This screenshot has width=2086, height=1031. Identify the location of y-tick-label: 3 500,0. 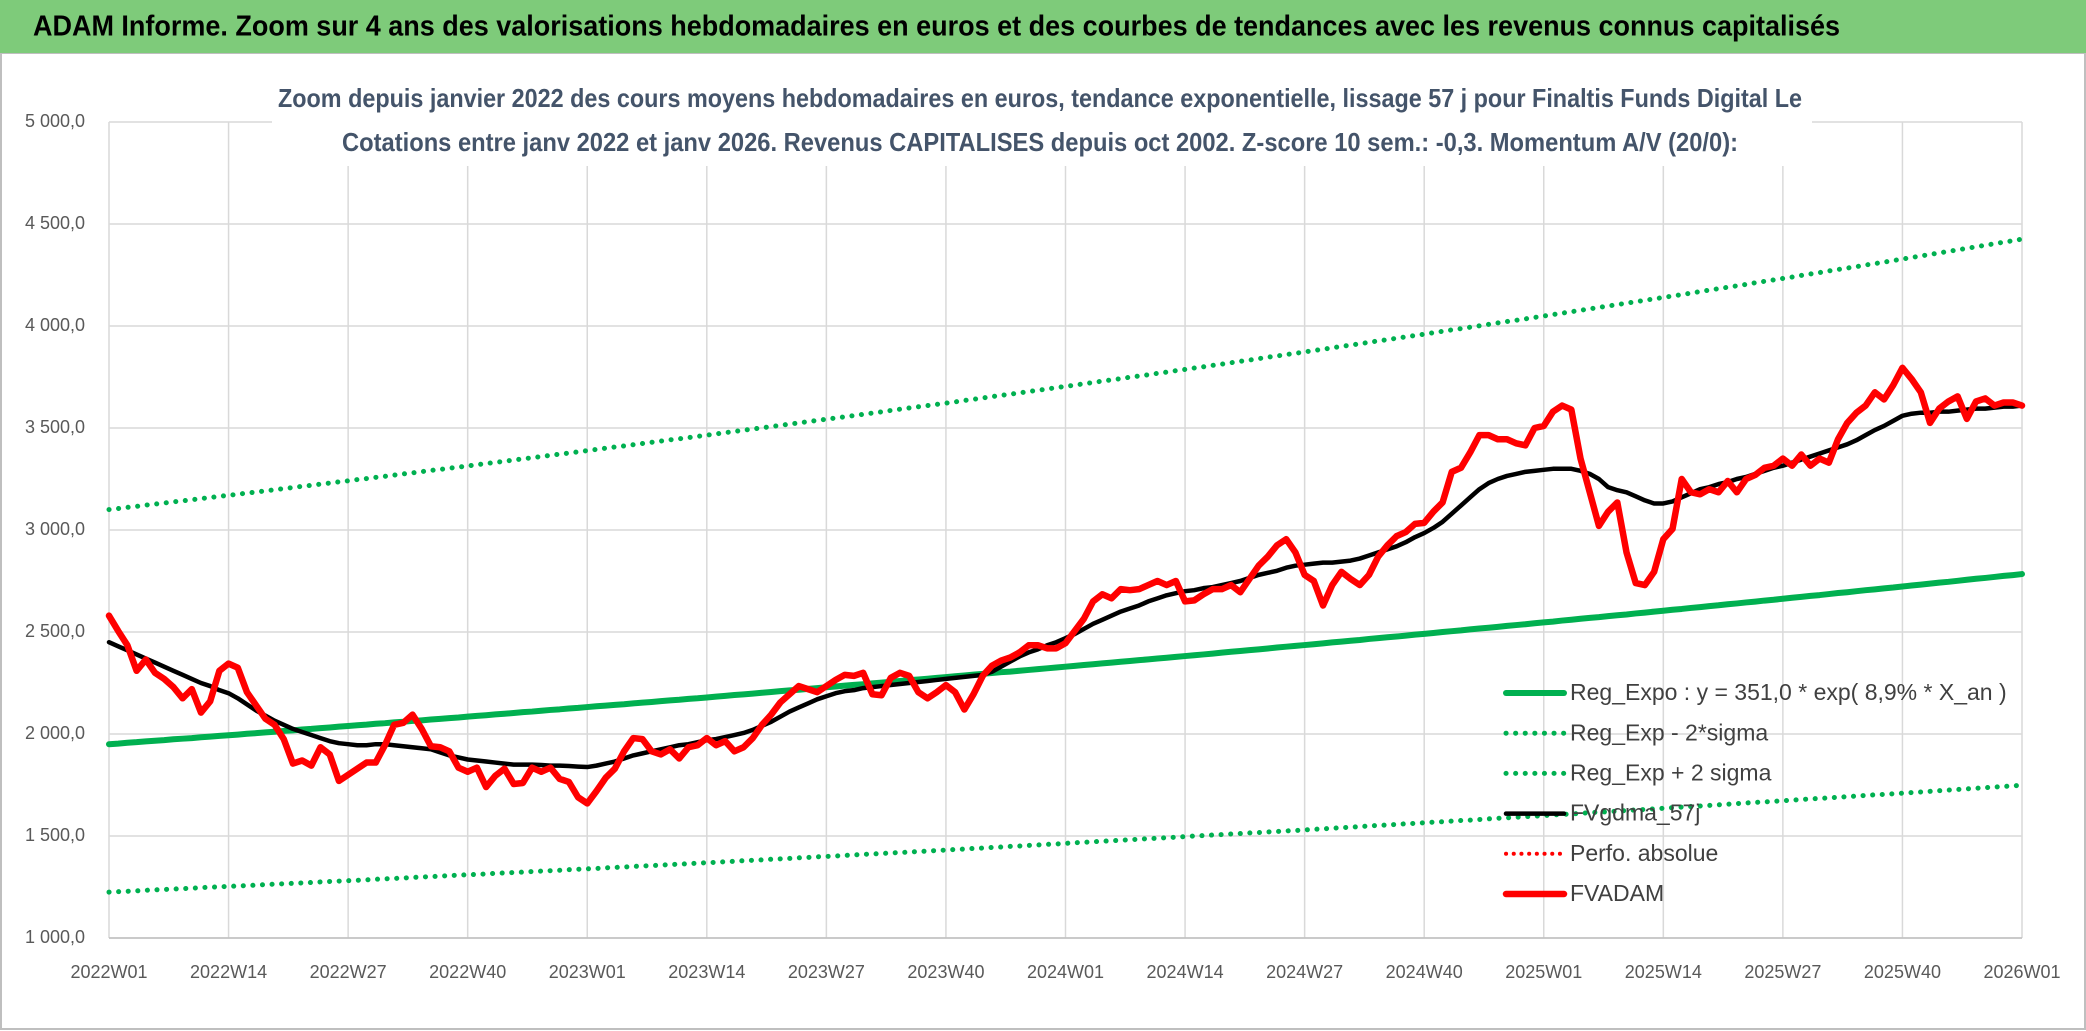
(55, 427).